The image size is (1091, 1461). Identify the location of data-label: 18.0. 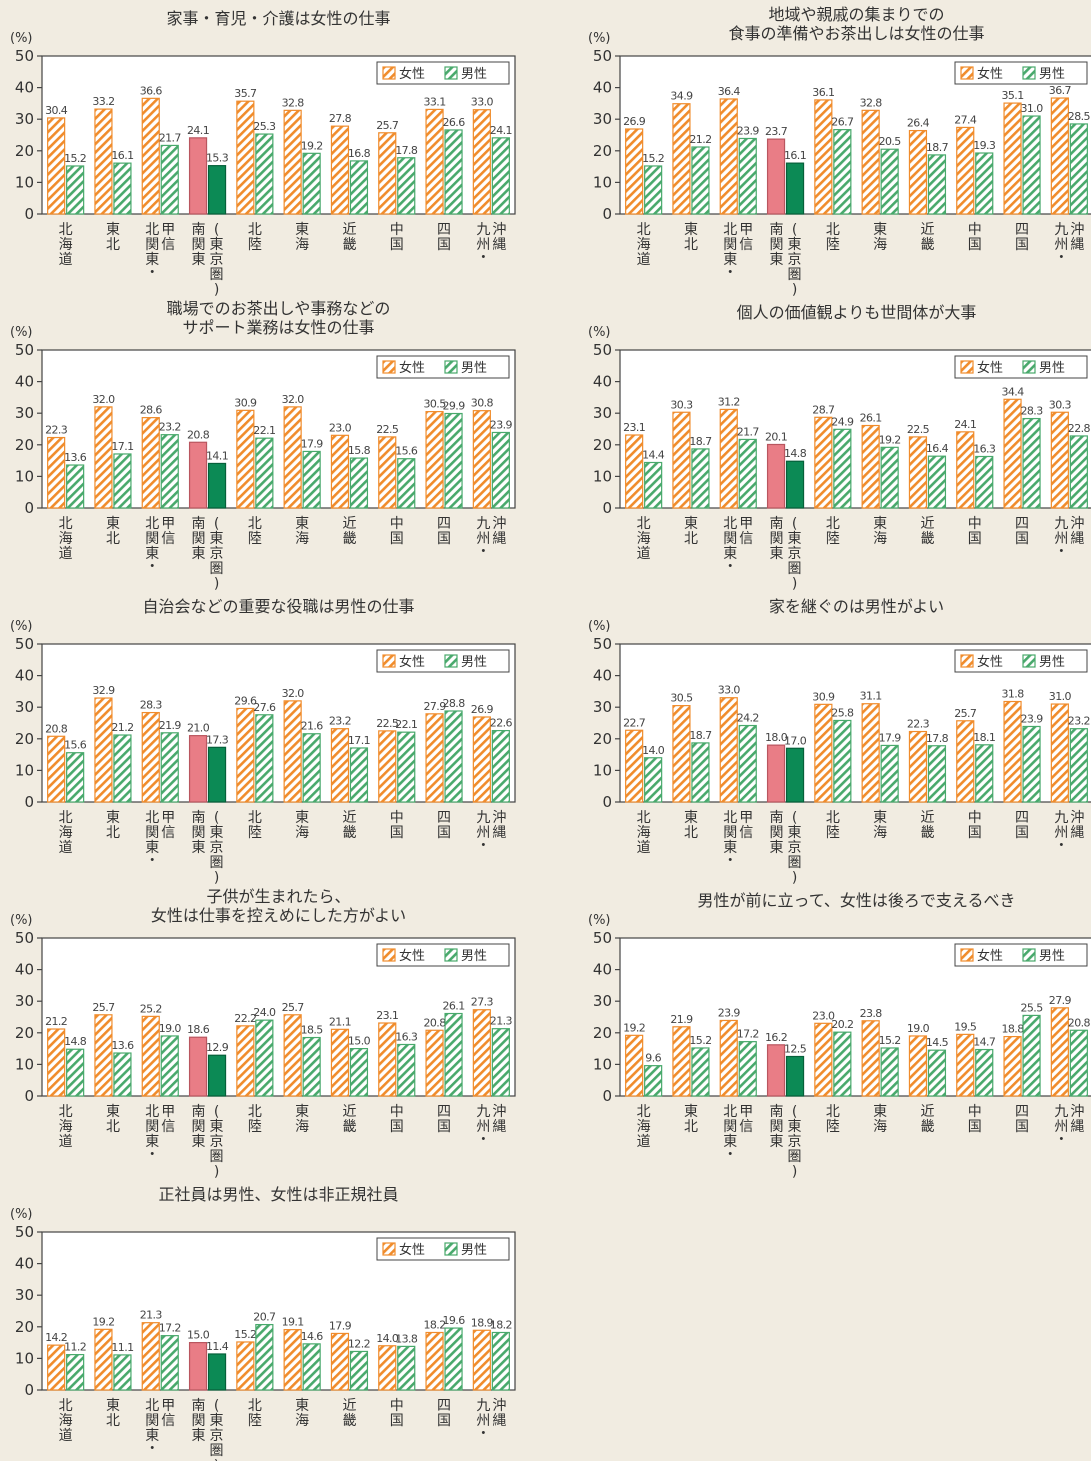
(776, 737).